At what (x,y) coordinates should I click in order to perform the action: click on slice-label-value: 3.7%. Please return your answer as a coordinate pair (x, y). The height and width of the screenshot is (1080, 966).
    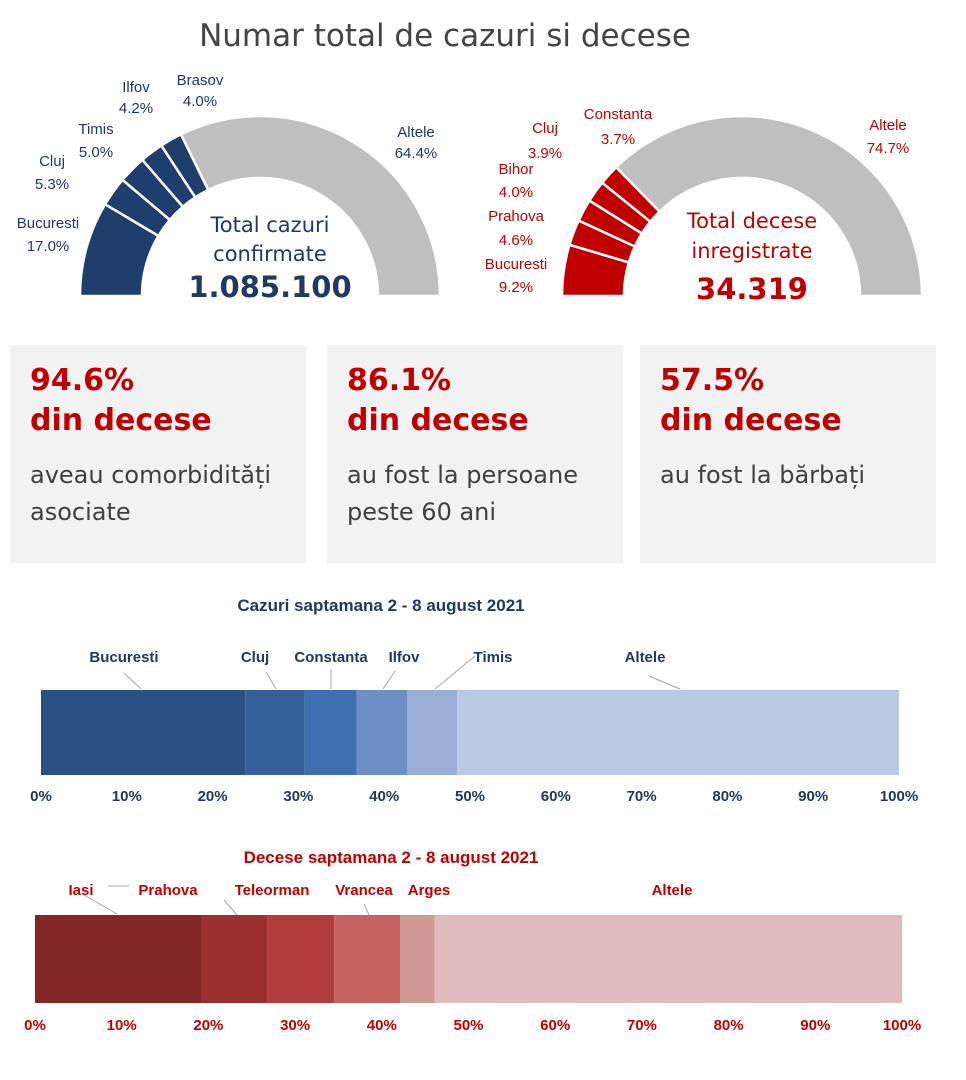
    Looking at the image, I should click on (618, 139).